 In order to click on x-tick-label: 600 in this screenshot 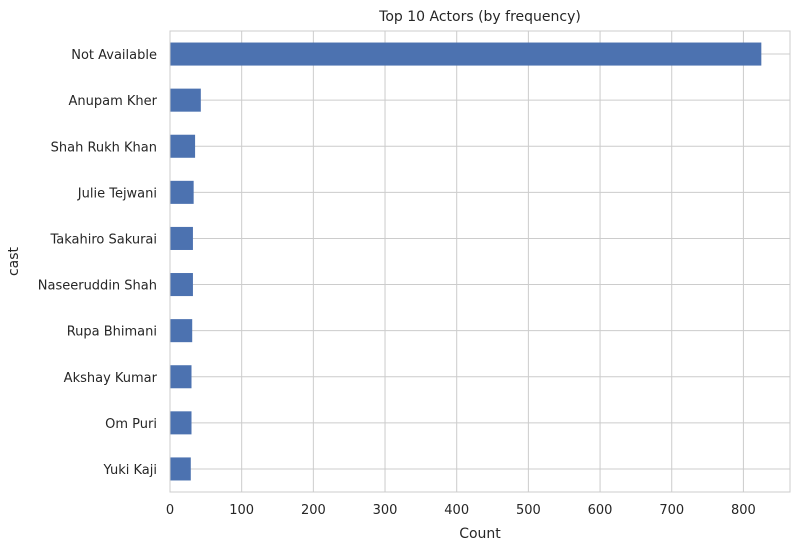, I will do `click(600, 510)`.